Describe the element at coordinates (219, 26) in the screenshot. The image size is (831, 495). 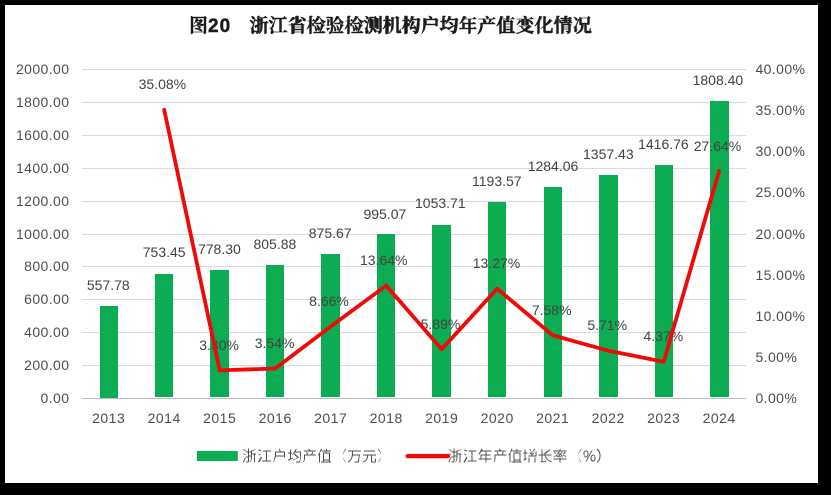
I see `svg-text: 20` at that location.